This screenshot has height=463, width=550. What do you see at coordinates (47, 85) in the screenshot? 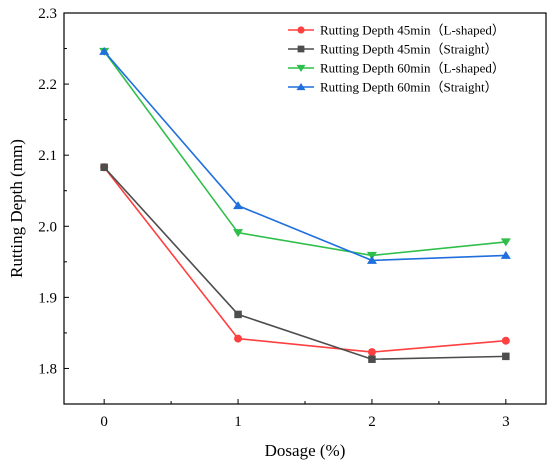
I see `y-tick-label: 2.2` at bounding box center [47, 85].